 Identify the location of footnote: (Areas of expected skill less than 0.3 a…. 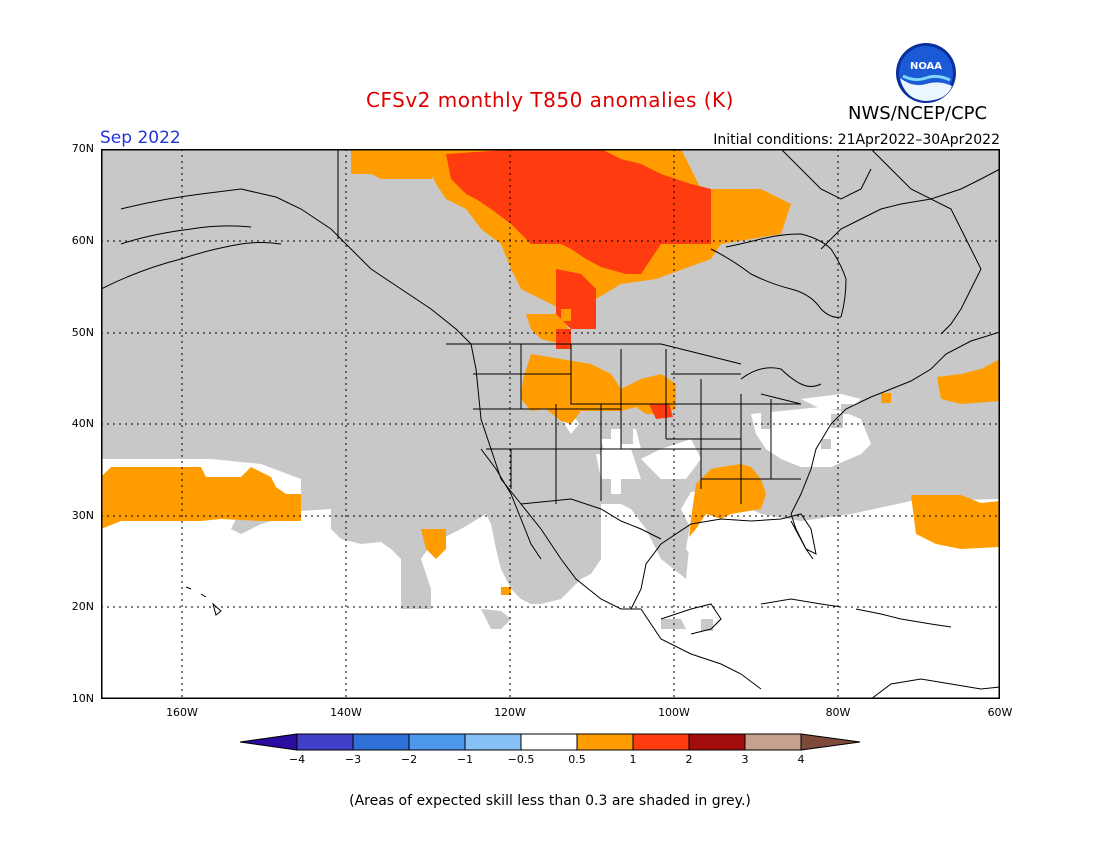
(550, 801).